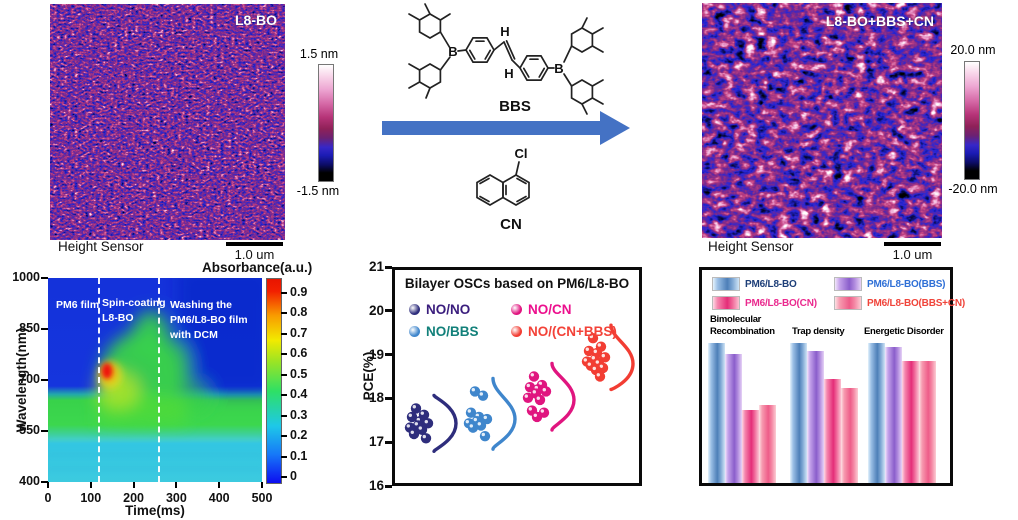 The width and height of the screenshot is (1018, 520). I want to click on violin-curve, so click(504, 413).